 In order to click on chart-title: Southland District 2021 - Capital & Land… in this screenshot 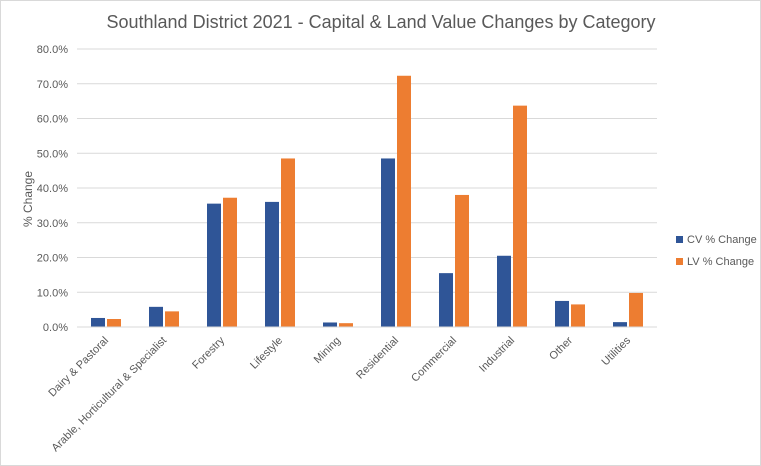, I will do `click(381, 22)`.